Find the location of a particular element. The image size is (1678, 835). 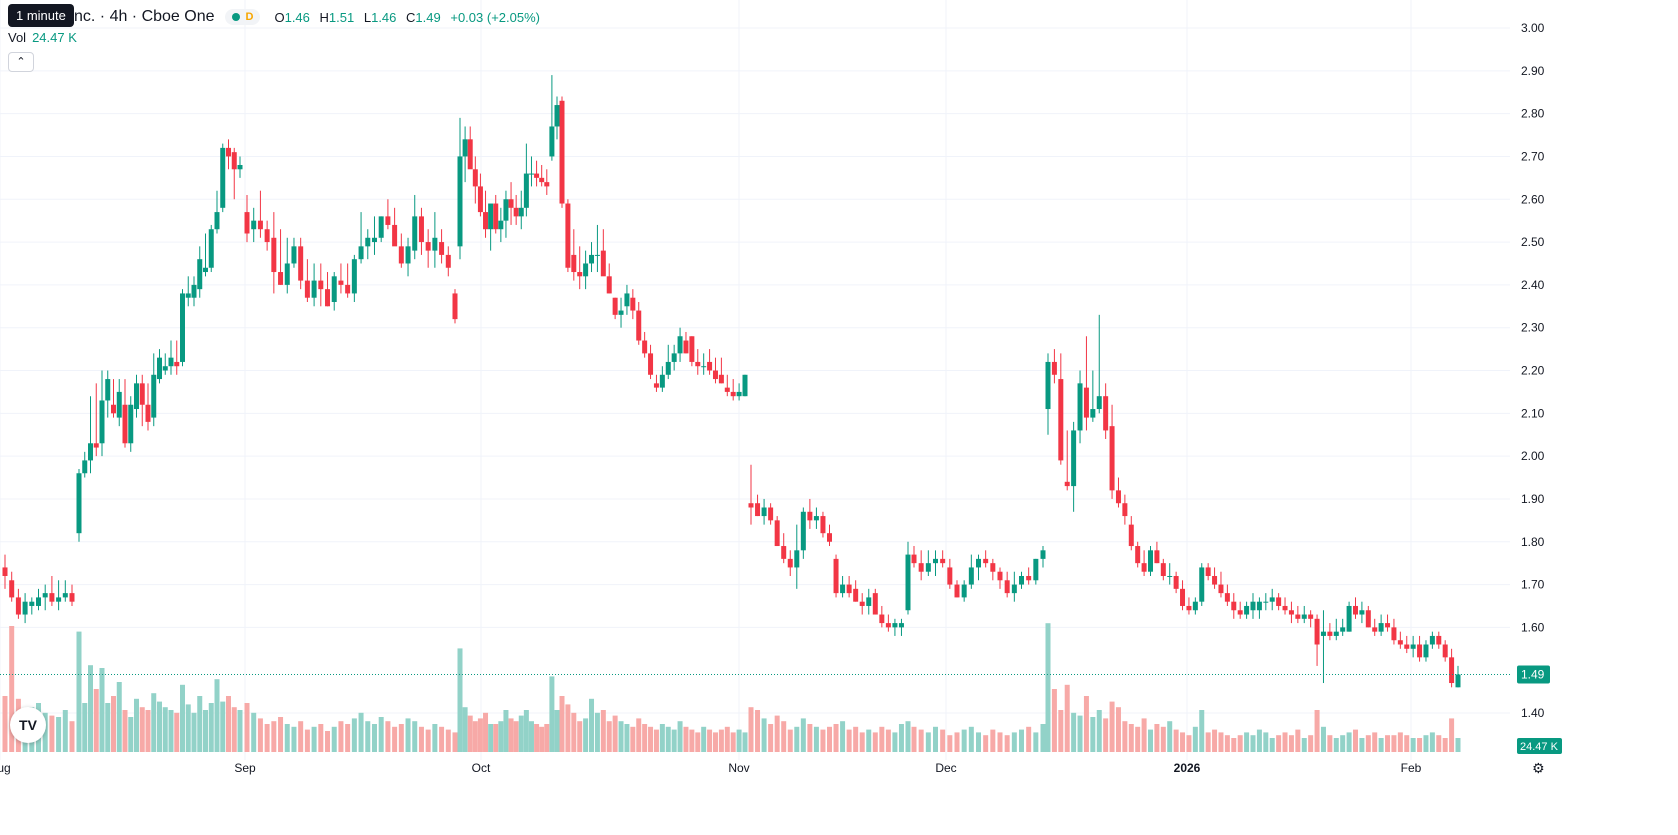

symbol-title: nc. · 4h · Cboe One is located at coordinates (144, 16).